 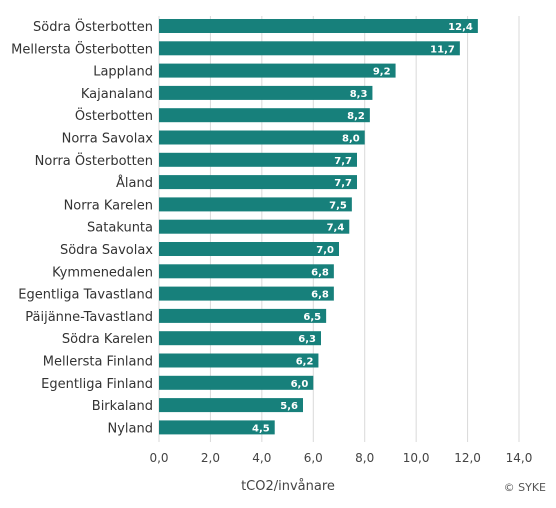 What do you see at coordinates (108, 139) in the screenshot?
I see `category-label: Norra Savolax` at bounding box center [108, 139].